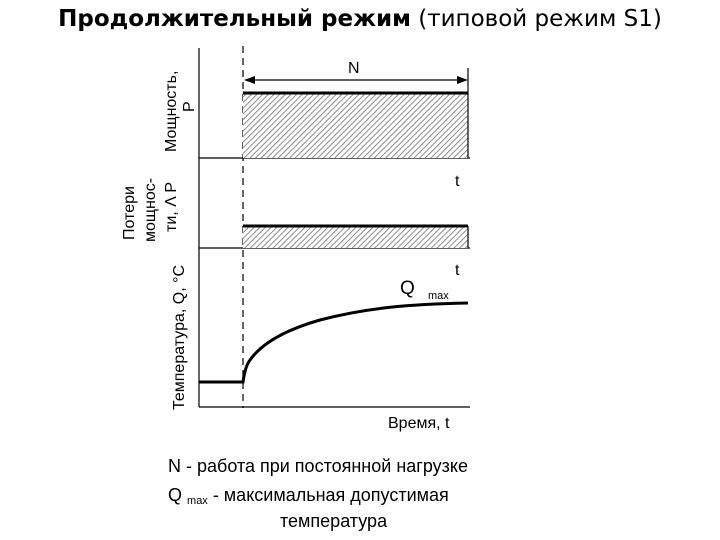  I want to click on legend-line-2: Q max - максимальная допустимая, so click(308, 496).